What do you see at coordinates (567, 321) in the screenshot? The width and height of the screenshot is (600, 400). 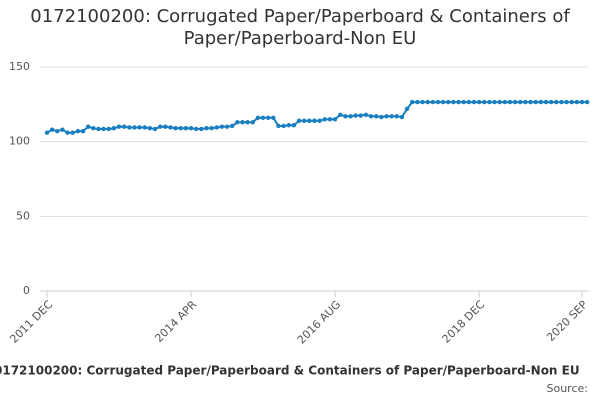 I see `x-tick-label: 2020 SEP` at bounding box center [567, 321].